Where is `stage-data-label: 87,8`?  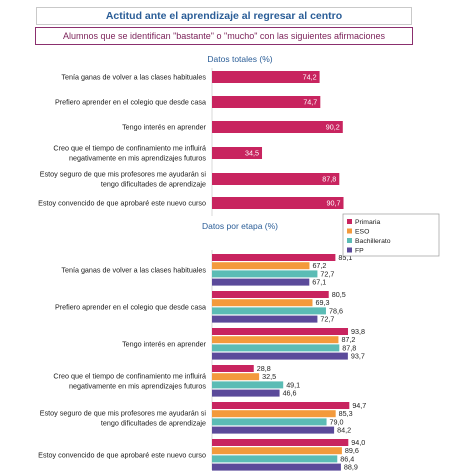 stage-data-label: 87,8 is located at coordinates (349, 347).